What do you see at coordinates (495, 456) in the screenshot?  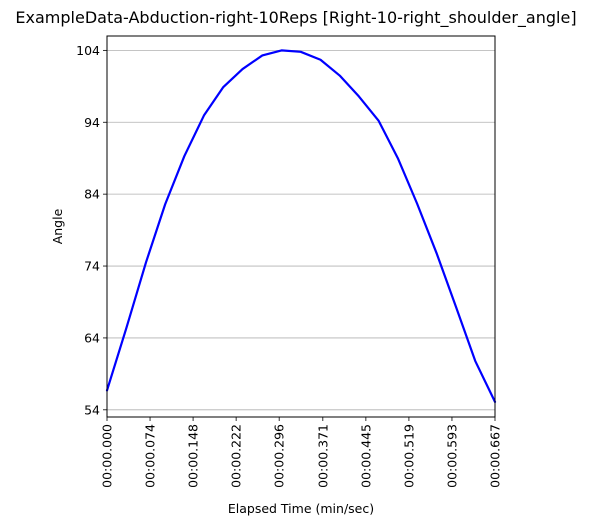 I see `x-tick-label: 00:00.667` at bounding box center [495, 456].